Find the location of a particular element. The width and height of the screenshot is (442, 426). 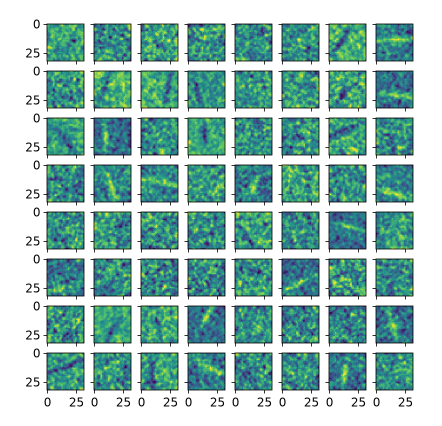

panel-r5-c7 is located at coordinates (346, 232).